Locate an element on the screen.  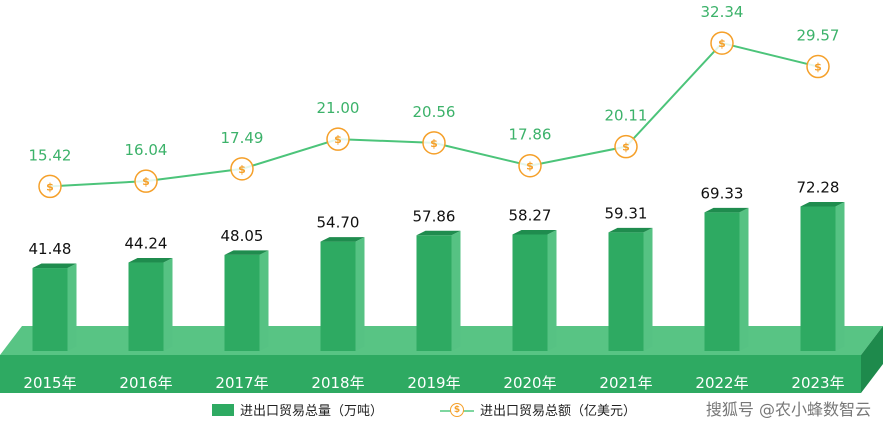
x-tick-label: 2019年 is located at coordinates (433, 383).